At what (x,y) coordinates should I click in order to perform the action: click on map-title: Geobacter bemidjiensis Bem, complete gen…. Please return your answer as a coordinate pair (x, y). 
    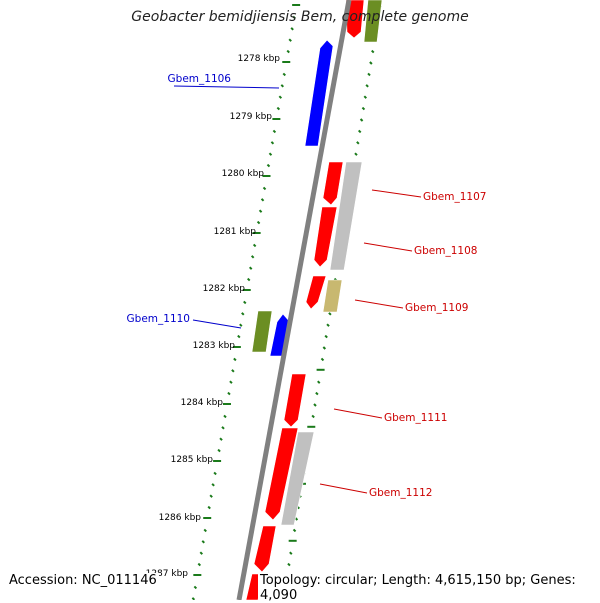
    Looking at the image, I should click on (300, 17).